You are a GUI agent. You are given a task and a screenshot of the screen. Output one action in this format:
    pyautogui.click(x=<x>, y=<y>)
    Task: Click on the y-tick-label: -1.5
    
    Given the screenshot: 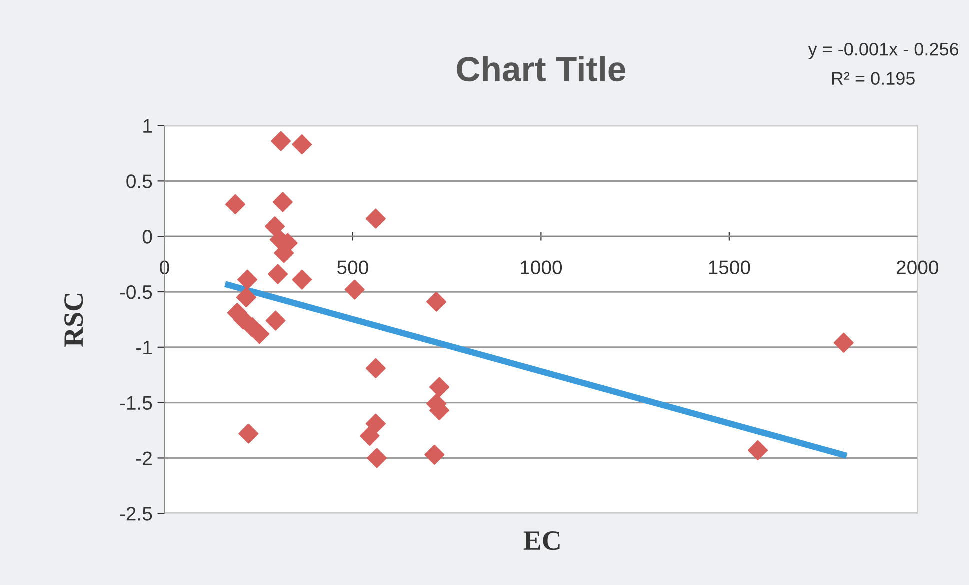 What is the action you would take?
    pyautogui.click(x=136, y=403)
    